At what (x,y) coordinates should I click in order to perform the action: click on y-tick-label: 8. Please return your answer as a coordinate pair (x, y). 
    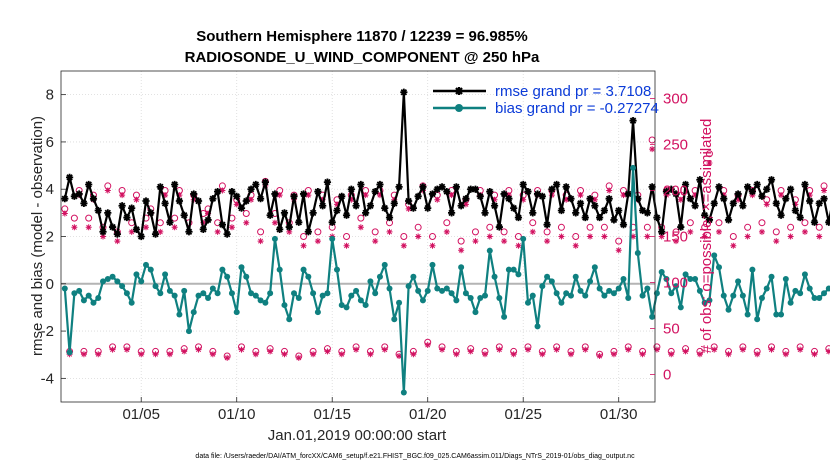
    Looking at the image, I should click on (50, 95).